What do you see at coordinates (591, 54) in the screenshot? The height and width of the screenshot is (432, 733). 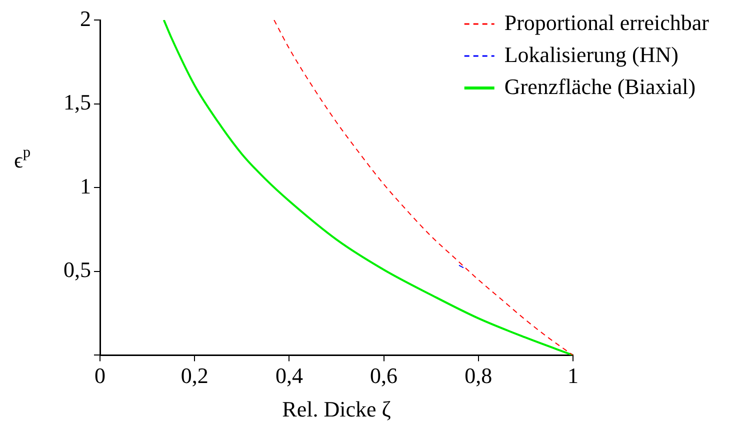 I see `legend-label: Lokalisierung (HN)` at bounding box center [591, 54].